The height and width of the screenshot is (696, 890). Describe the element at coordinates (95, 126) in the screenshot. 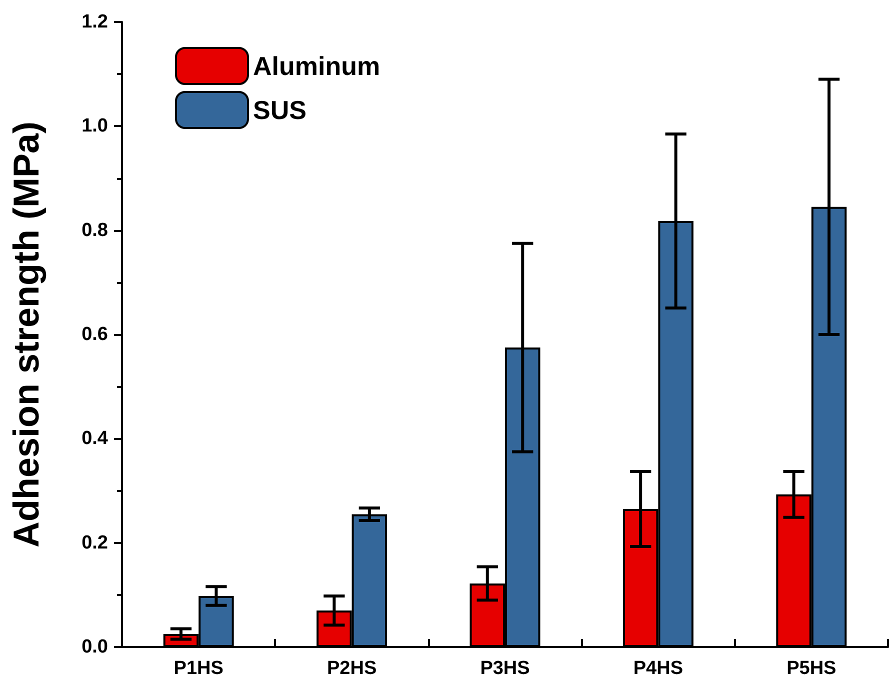

I see `y-tick-label: 1.0` at that location.